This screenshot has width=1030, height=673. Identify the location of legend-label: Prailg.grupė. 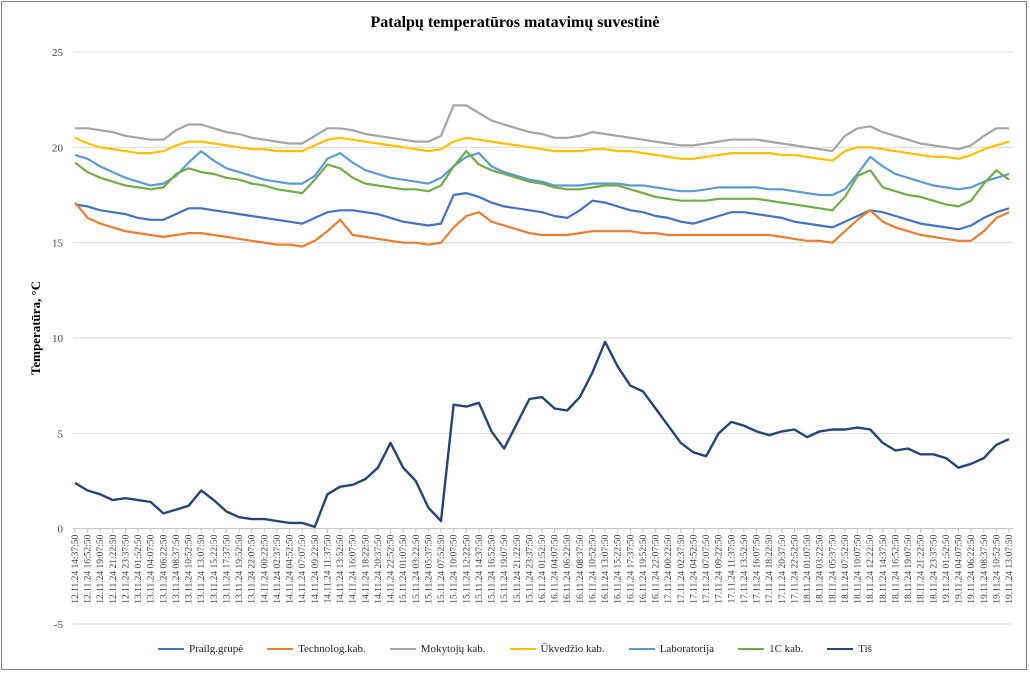
(216, 649).